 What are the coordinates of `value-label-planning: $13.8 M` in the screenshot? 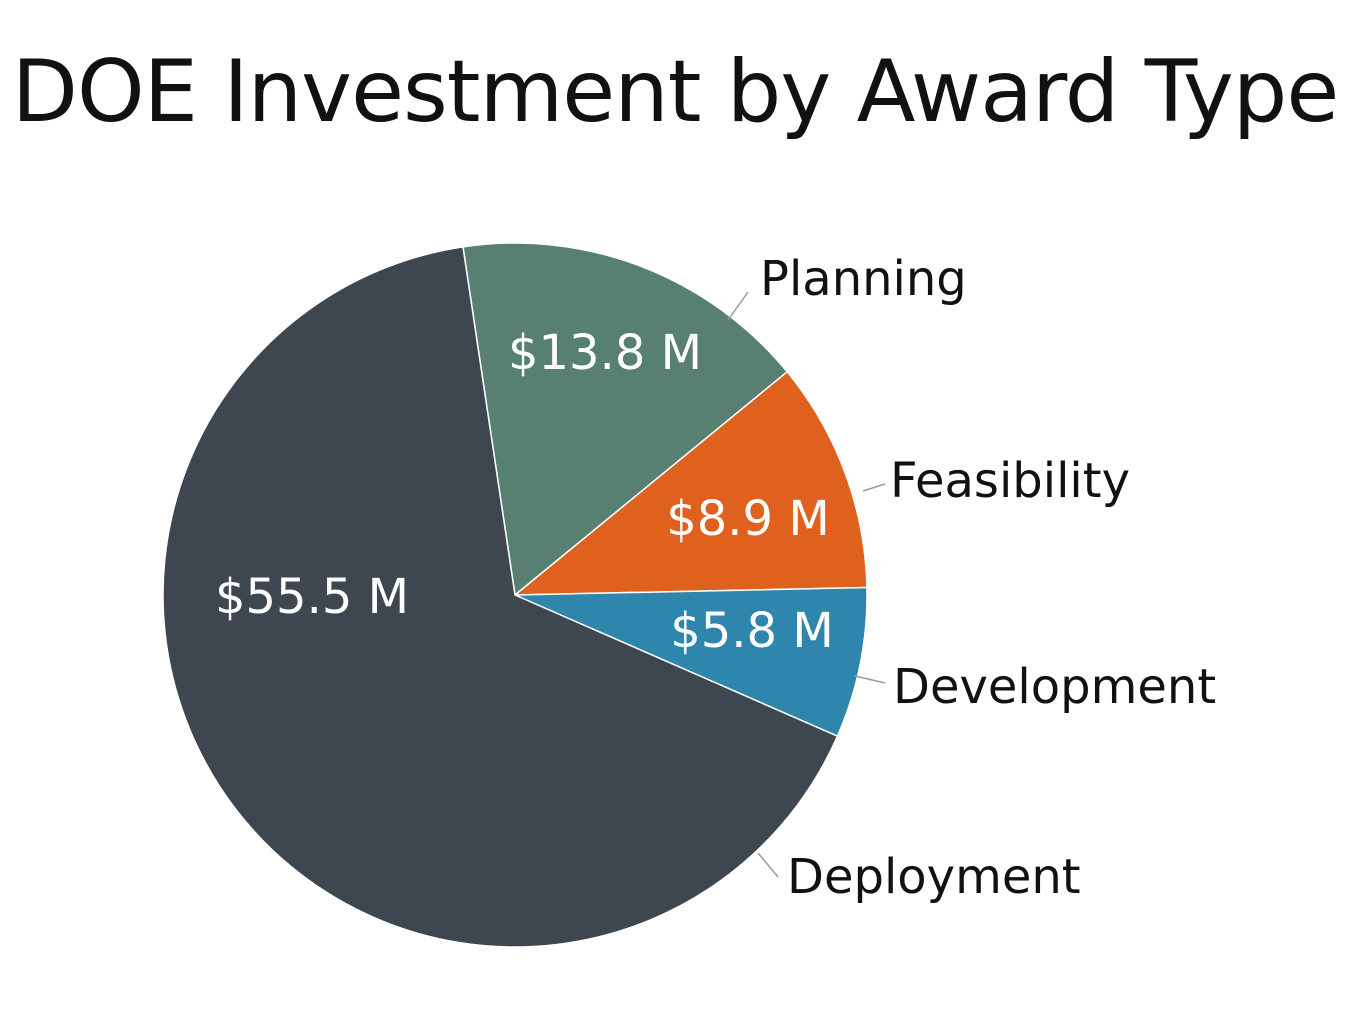 It's located at (605, 353).